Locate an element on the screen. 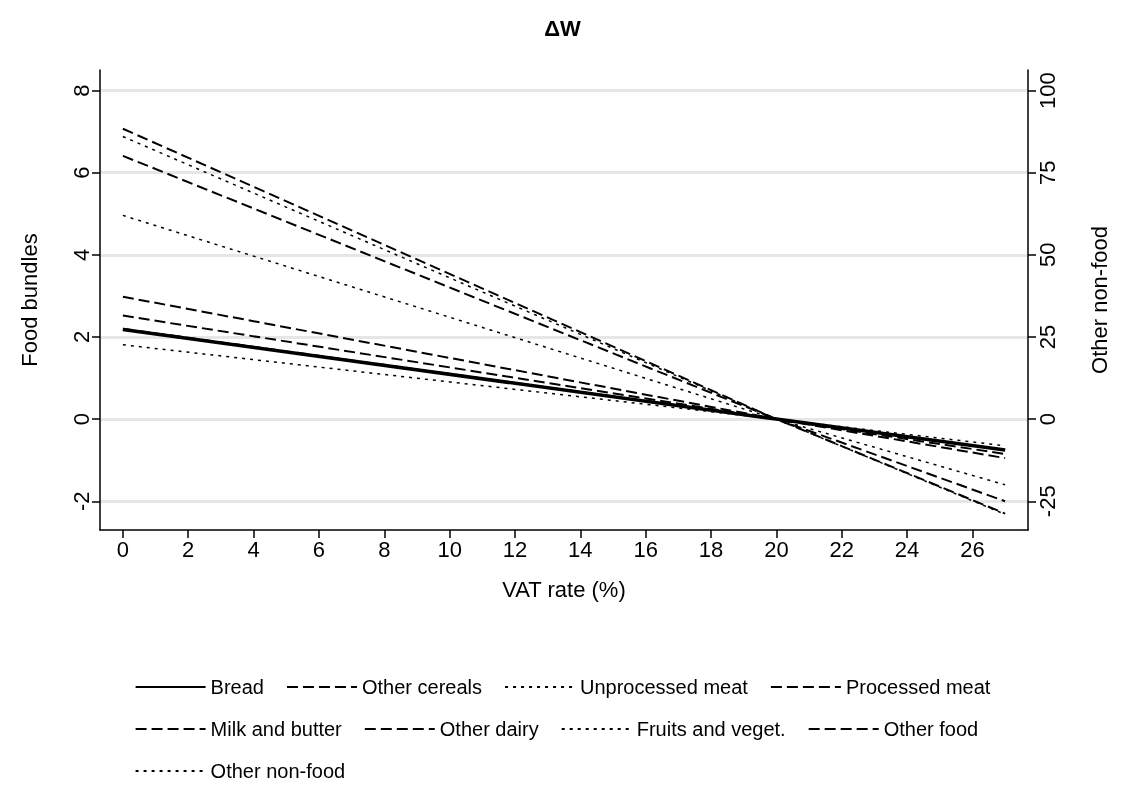  x-tick-label: 2 is located at coordinates (188, 549).